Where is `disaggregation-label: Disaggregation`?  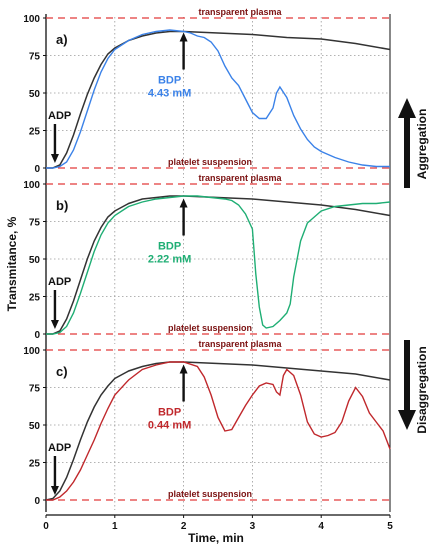 disaggregation-label: Disaggregation is located at coordinates (422, 389).